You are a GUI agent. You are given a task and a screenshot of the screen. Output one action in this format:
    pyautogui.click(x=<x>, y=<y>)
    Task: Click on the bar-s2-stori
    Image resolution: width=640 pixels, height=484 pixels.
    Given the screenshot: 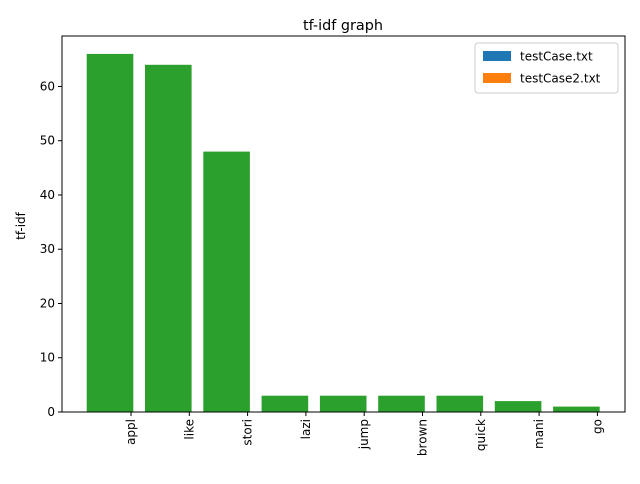 What is the action you would take?
    pyautogui.click(x=226, y=281)
    